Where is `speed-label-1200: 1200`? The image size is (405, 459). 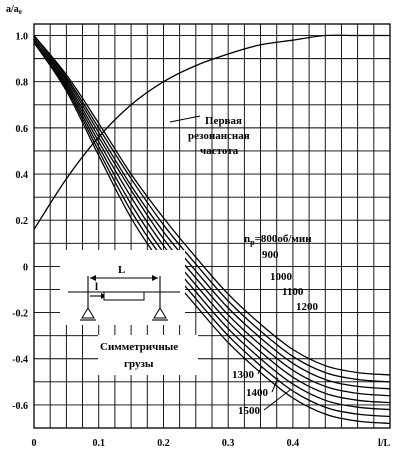 speed-label-1200: 1200 is located at coordinates (307, 307).